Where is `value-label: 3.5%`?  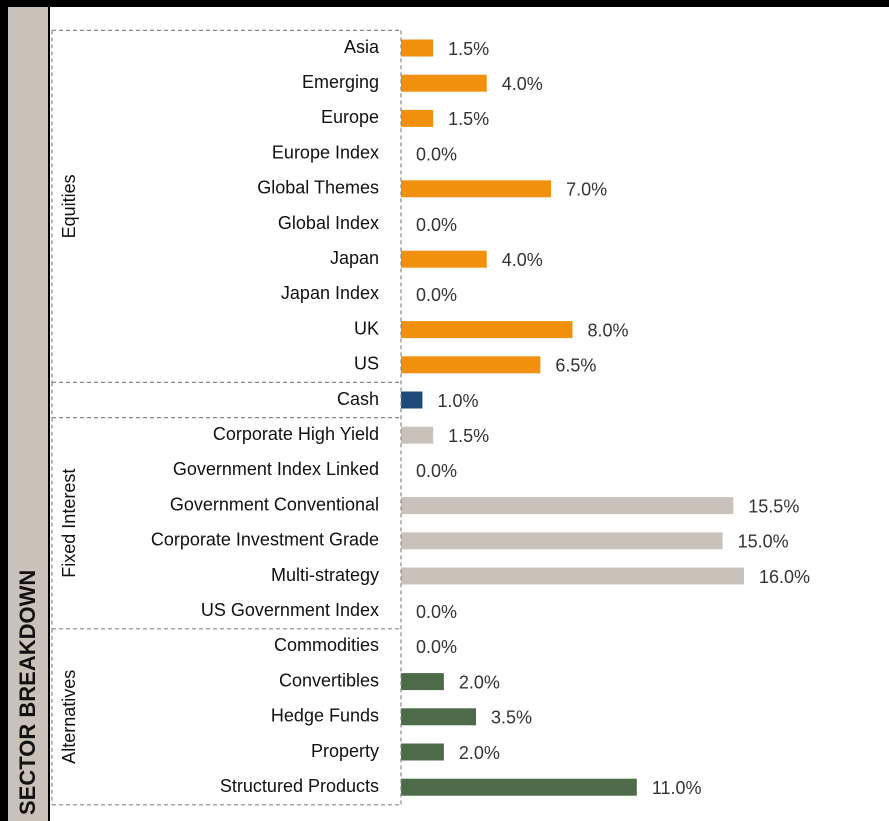 value-label: 3.5% is located at coordinates (511, 718).